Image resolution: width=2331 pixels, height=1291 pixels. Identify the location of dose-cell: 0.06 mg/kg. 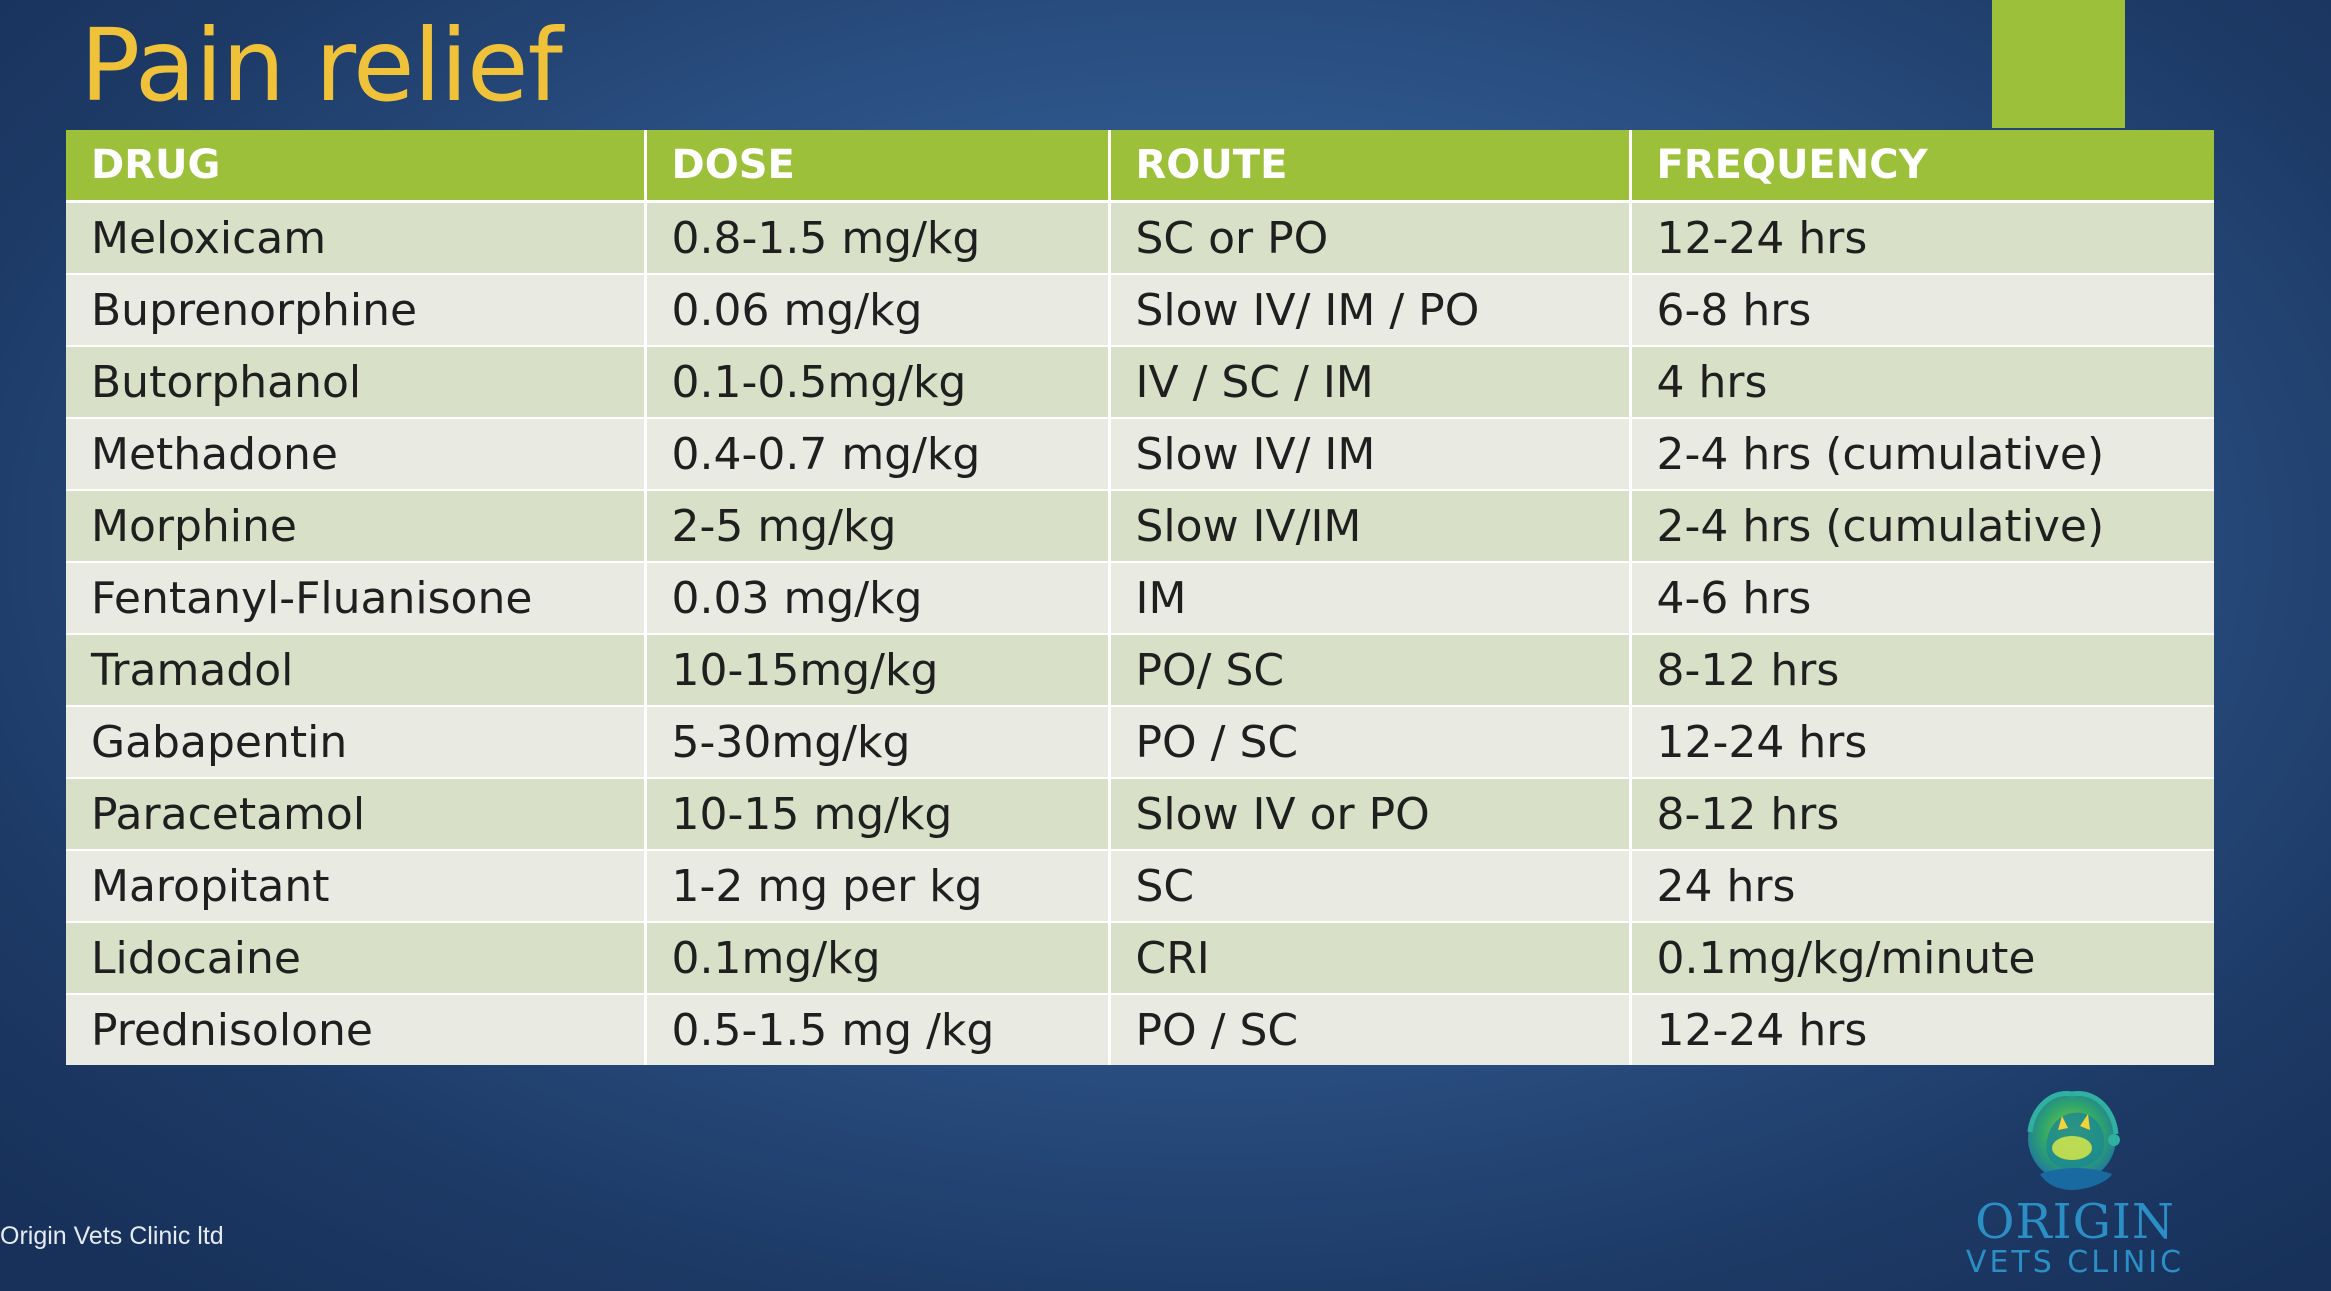
(878, 309).